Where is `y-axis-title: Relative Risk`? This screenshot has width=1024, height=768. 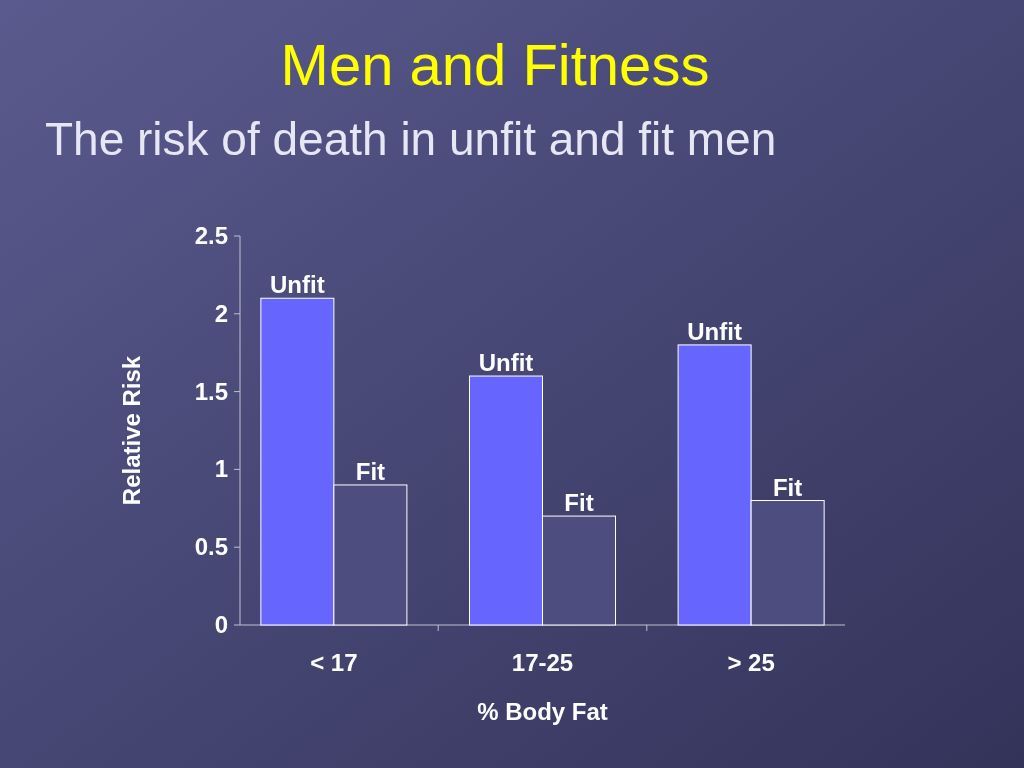
y-axis-title: Relative Risk is located at coordinates (131, 430).